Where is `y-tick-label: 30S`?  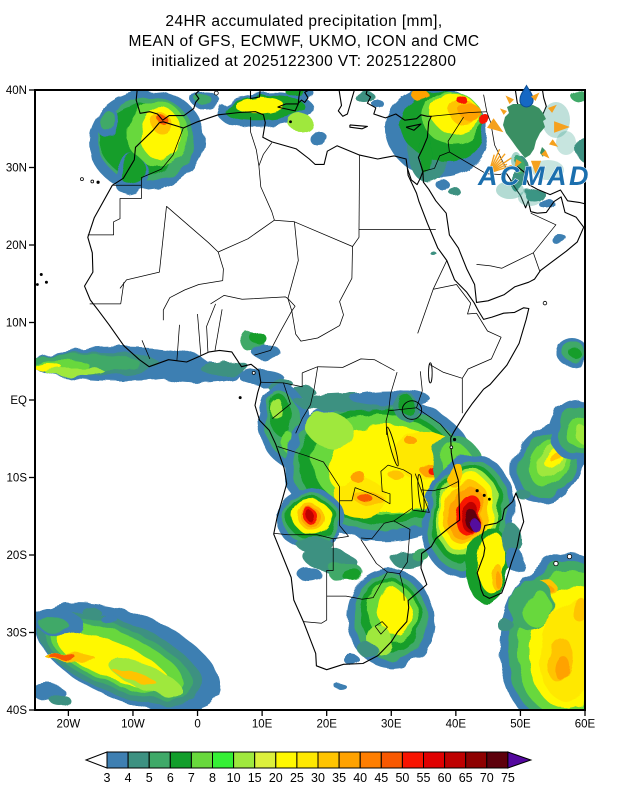
y-tick-label: 30S is located at coordinates (17, 634).